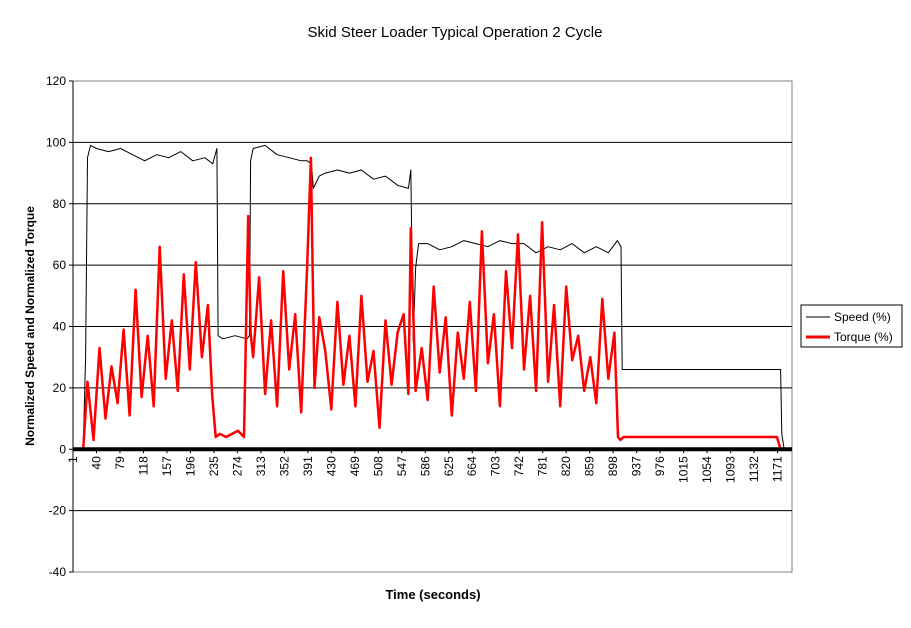  Describe the element at coordinates (331, 466) in the screenshot. I see `x-tick-label: 430` at that location.